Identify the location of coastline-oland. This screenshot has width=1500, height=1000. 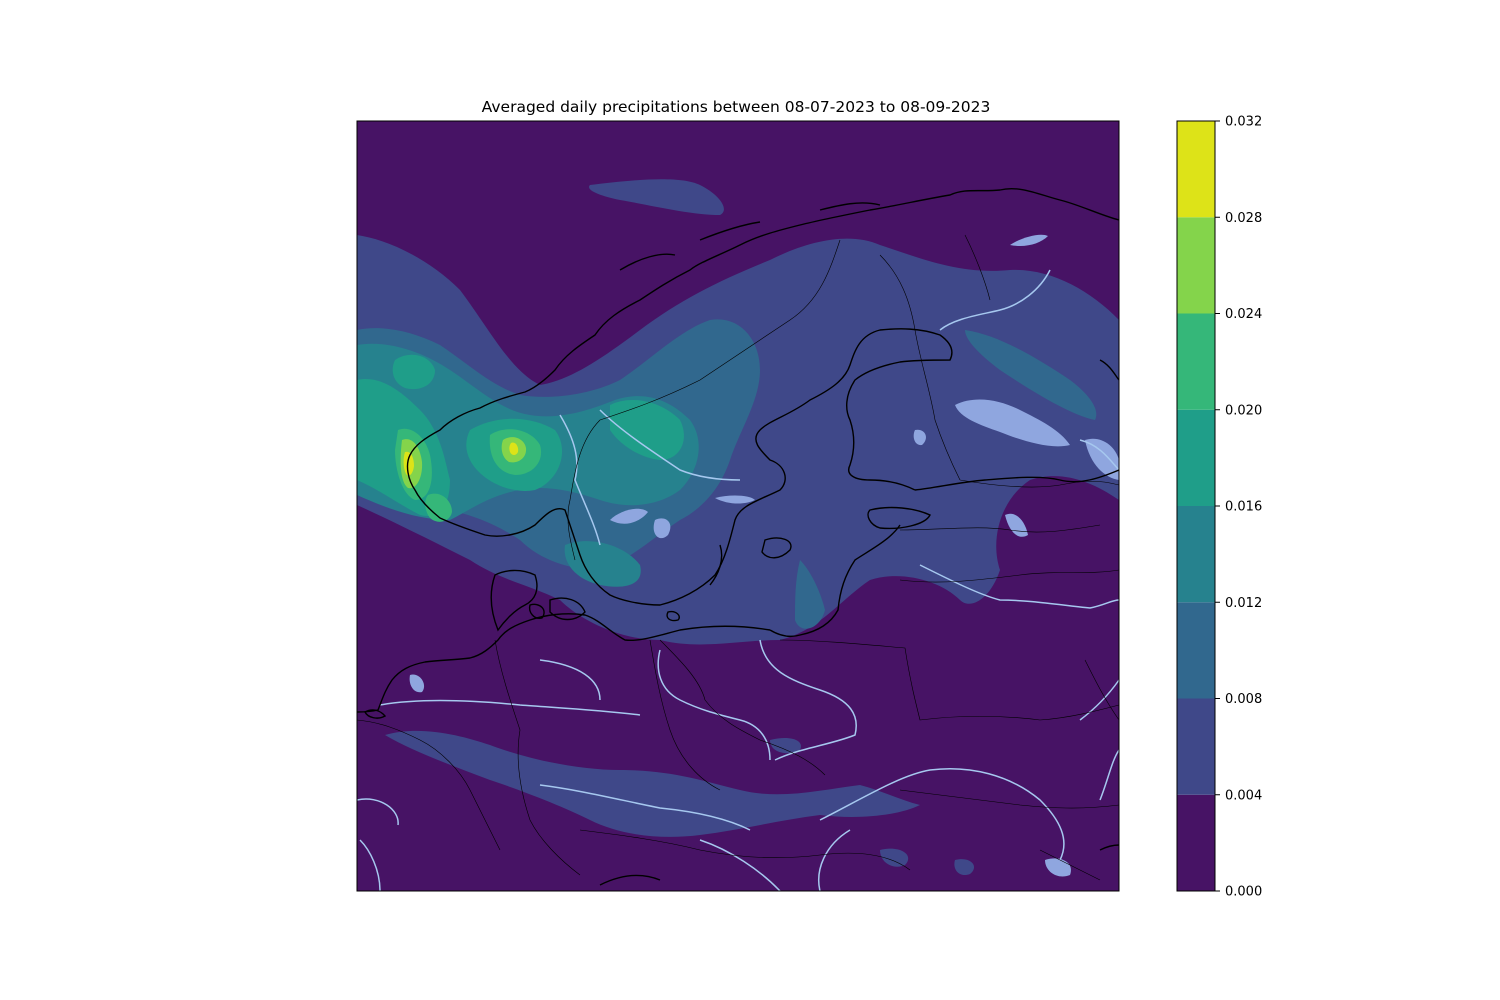
(716, 565).